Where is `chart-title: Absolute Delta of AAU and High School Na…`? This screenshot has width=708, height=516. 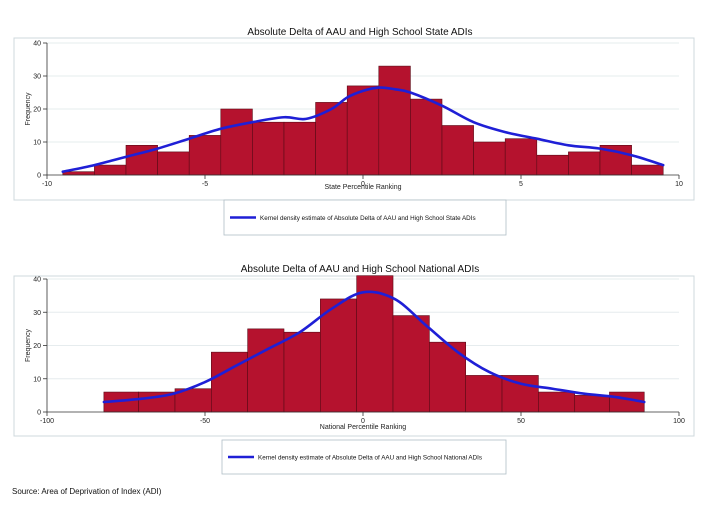 chart-title: Absolute Delta of AAU and High School Na… is located at coordinates (360, 269).